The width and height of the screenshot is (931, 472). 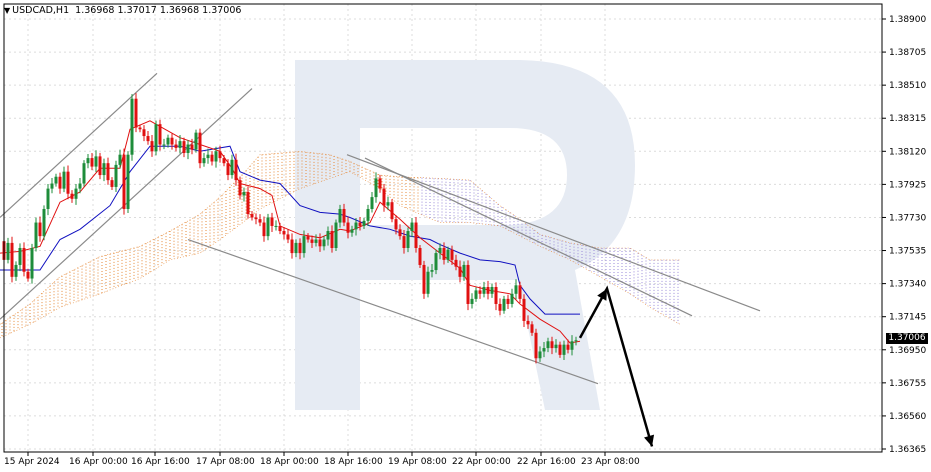 I want to click on time-tick-label: 19 Apr 08:00, so click(x=417, y=462).